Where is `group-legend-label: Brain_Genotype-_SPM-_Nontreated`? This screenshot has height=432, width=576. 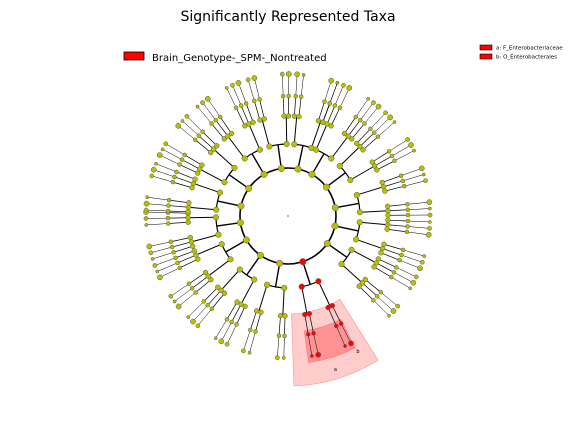
group-legend-label: Brain_Genotype-_SPM-_Nontreated is located at coordinates (239, 58).